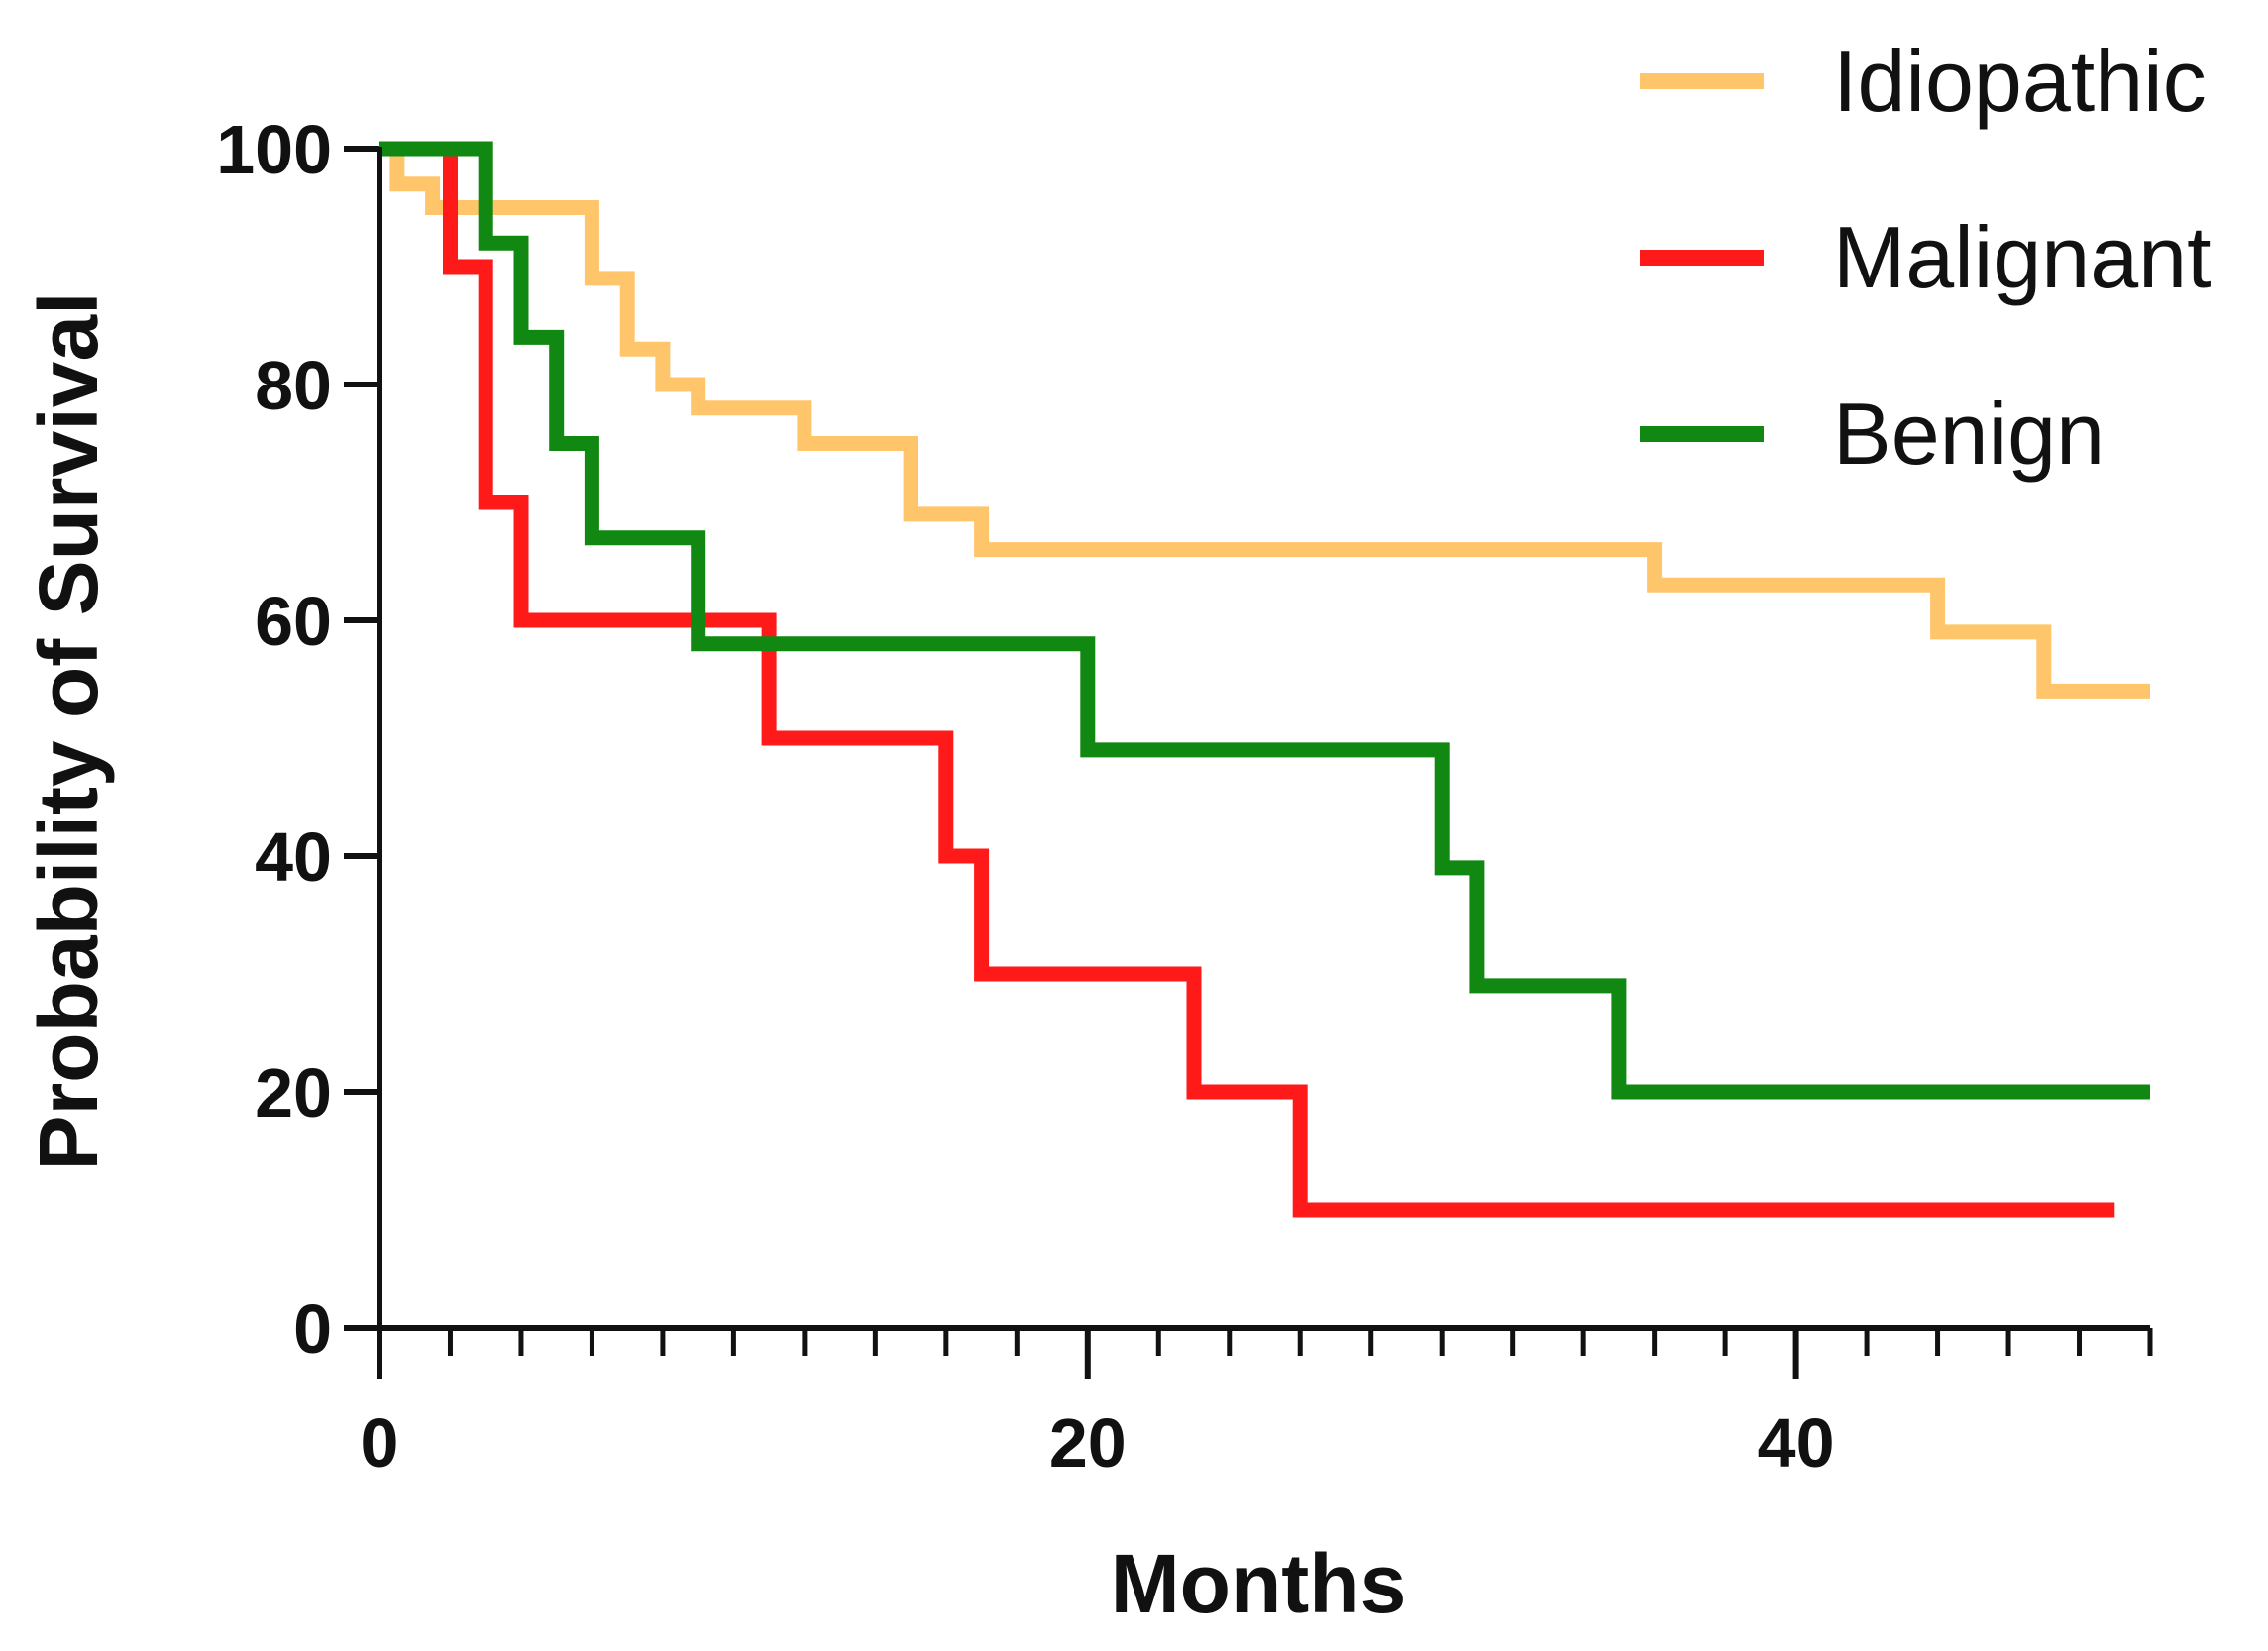  Describe the element at coordinates (294, 1093) in the screenshot. I see `y-tick-label: 20` at that location.